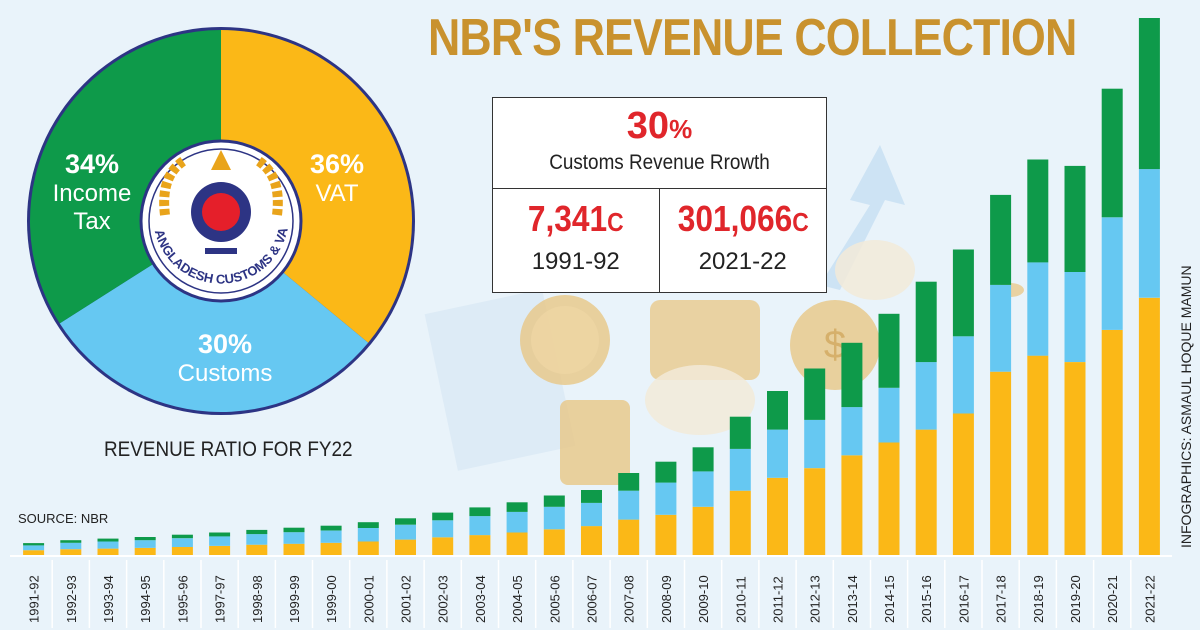  I want to click on growth-label: Customs Revenue Rrowth, so click(659, 162).